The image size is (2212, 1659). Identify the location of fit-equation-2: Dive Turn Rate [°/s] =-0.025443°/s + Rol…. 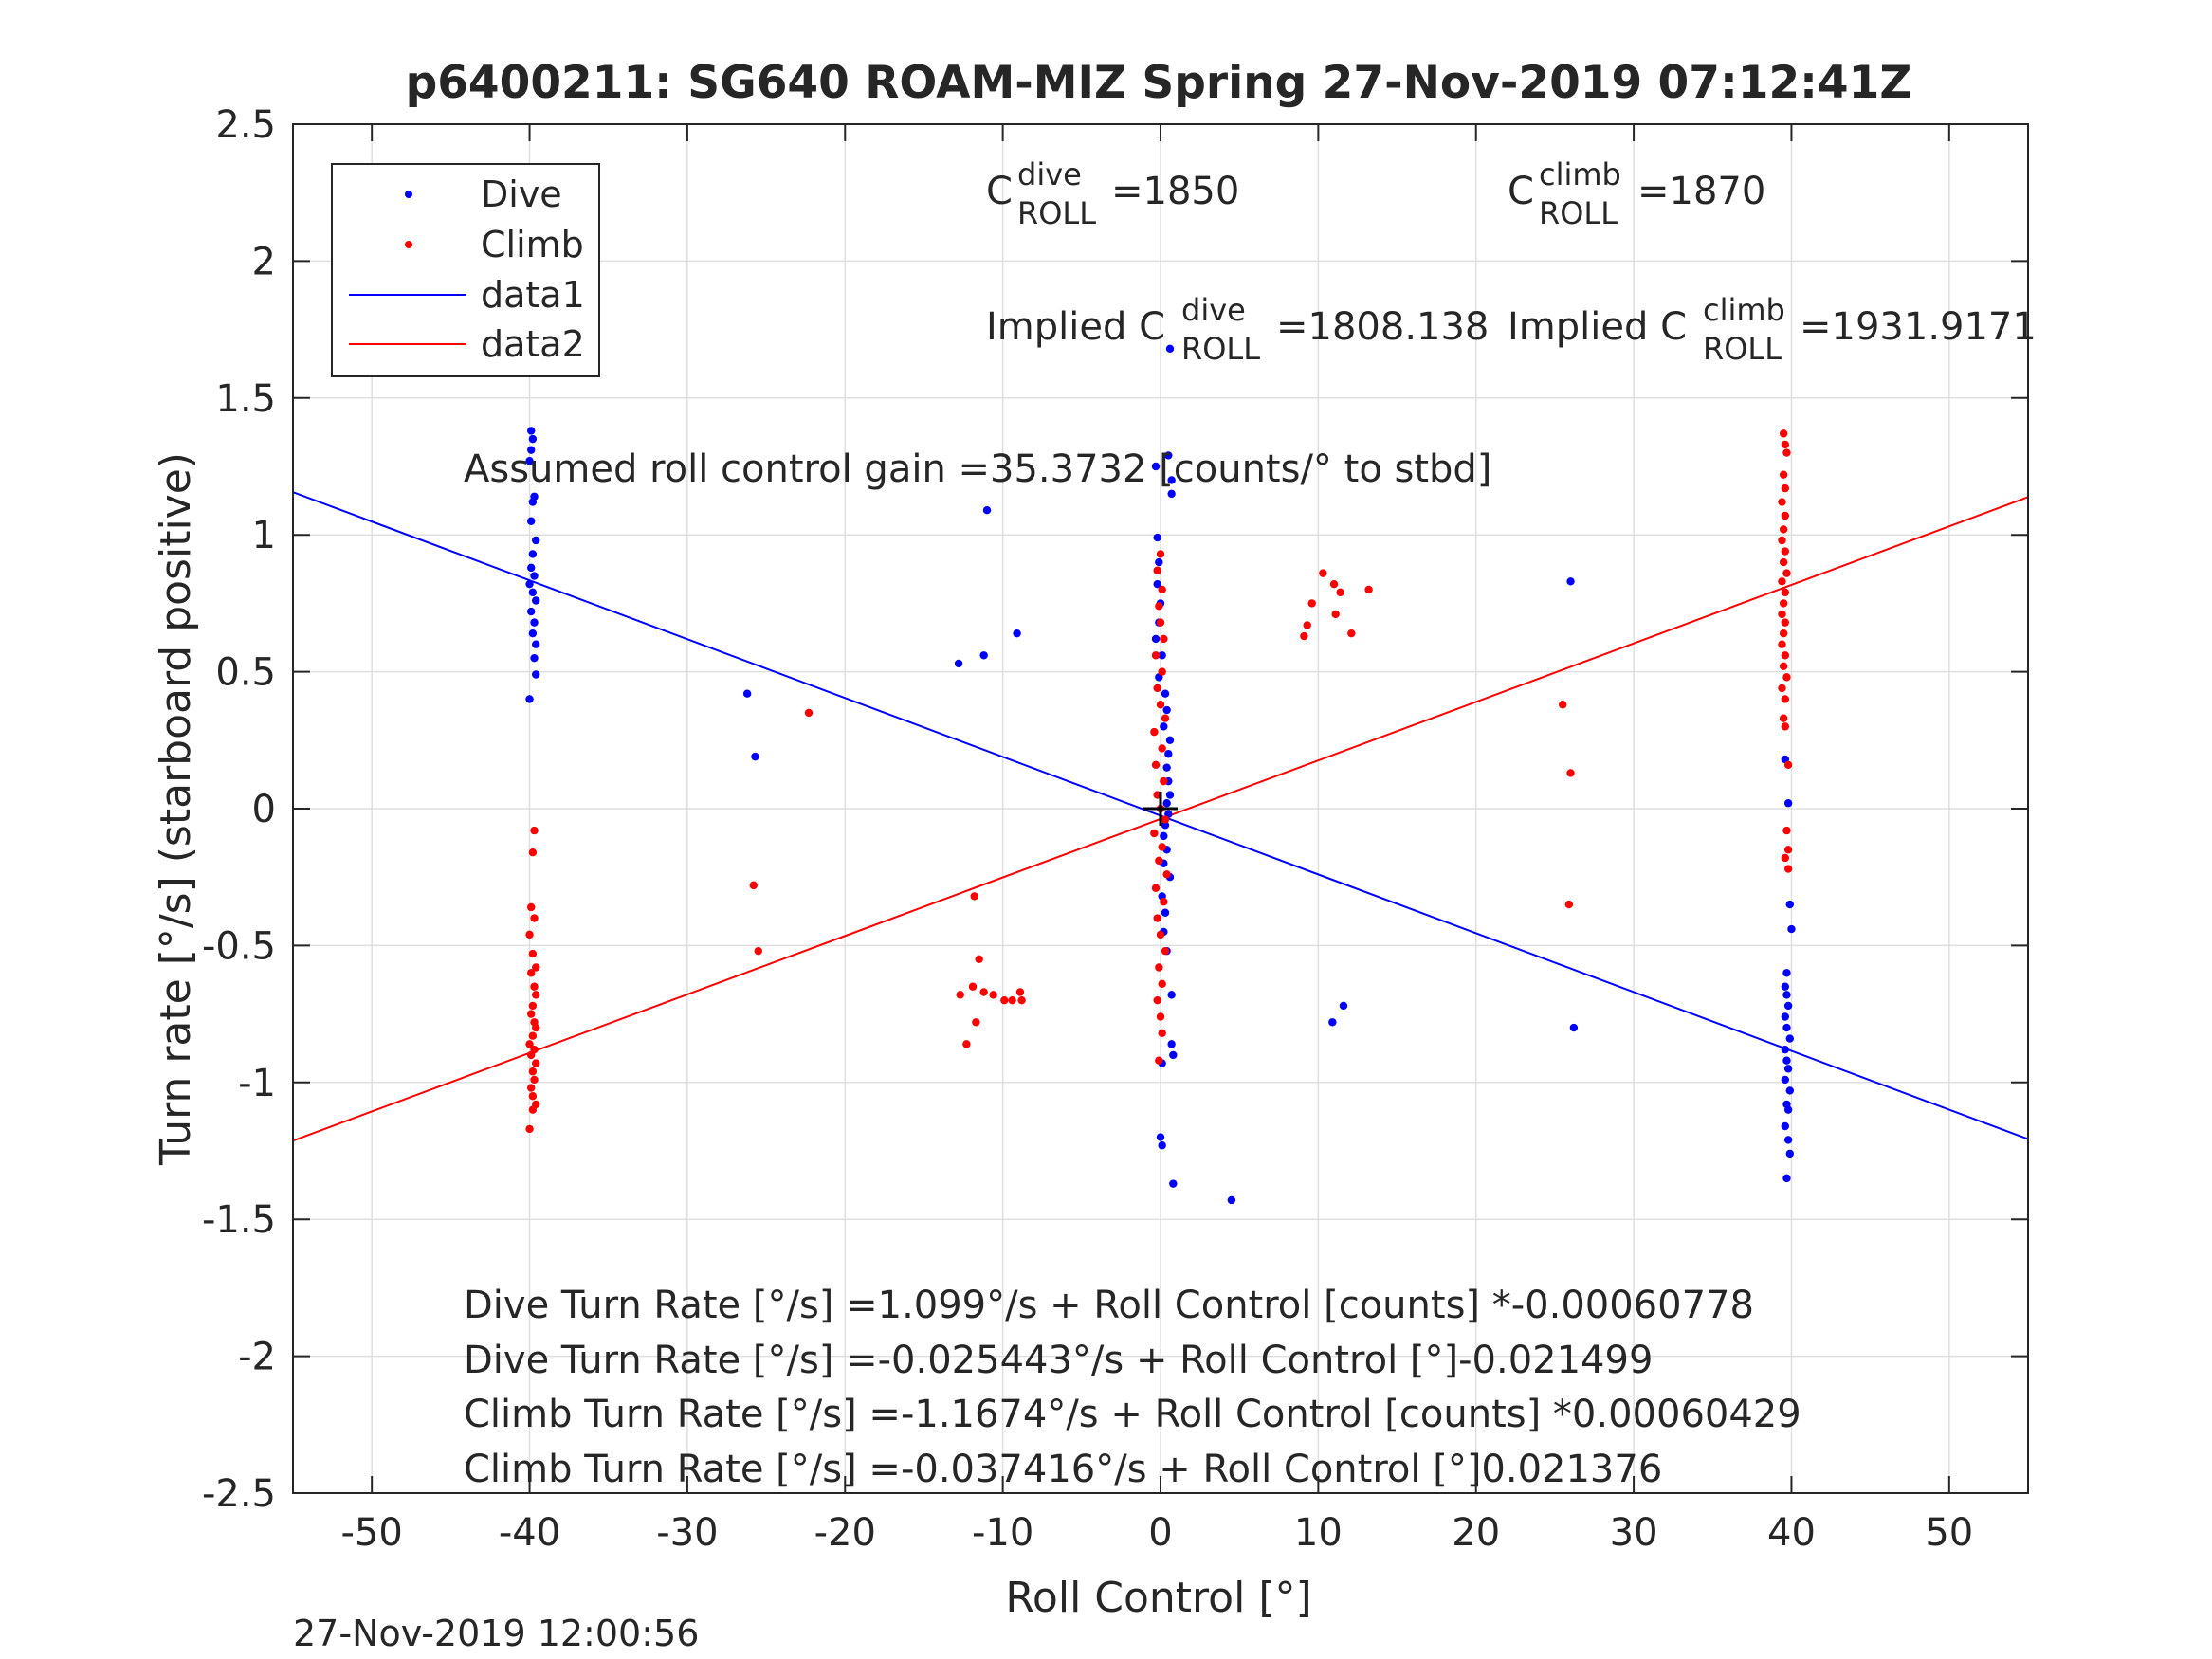
(1058, 1360).